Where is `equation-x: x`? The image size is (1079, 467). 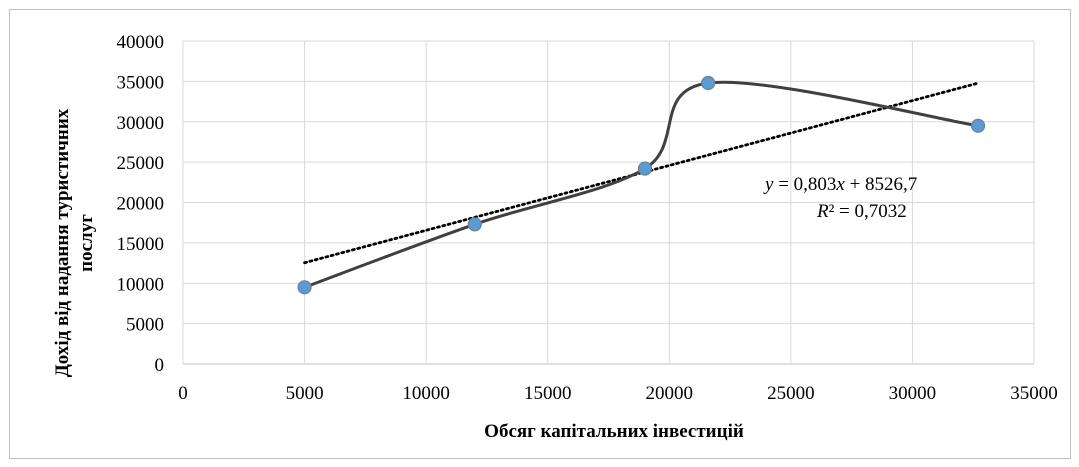 equation-x: x is located at coordinates (840, 184).